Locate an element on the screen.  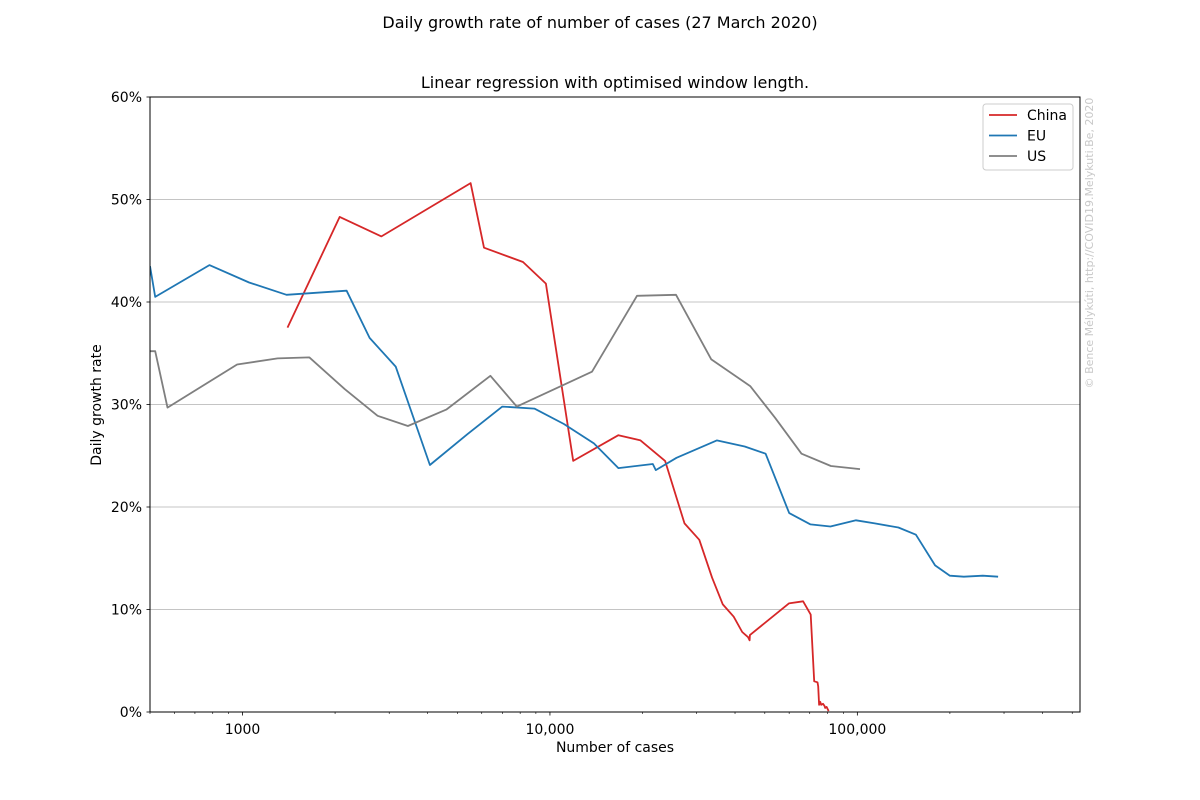
x-tick-label: 100,000 is located at coordinates (857, 730).